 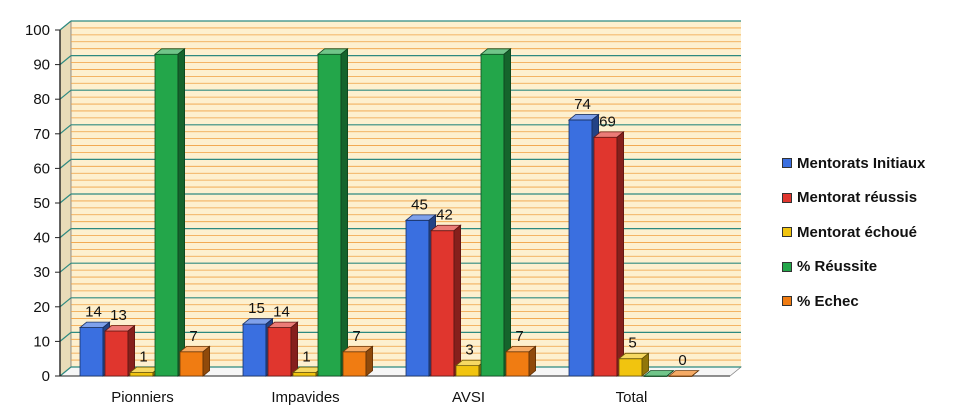 I want to click on x-tick-label: Impavides, so click(x=305, y=397).